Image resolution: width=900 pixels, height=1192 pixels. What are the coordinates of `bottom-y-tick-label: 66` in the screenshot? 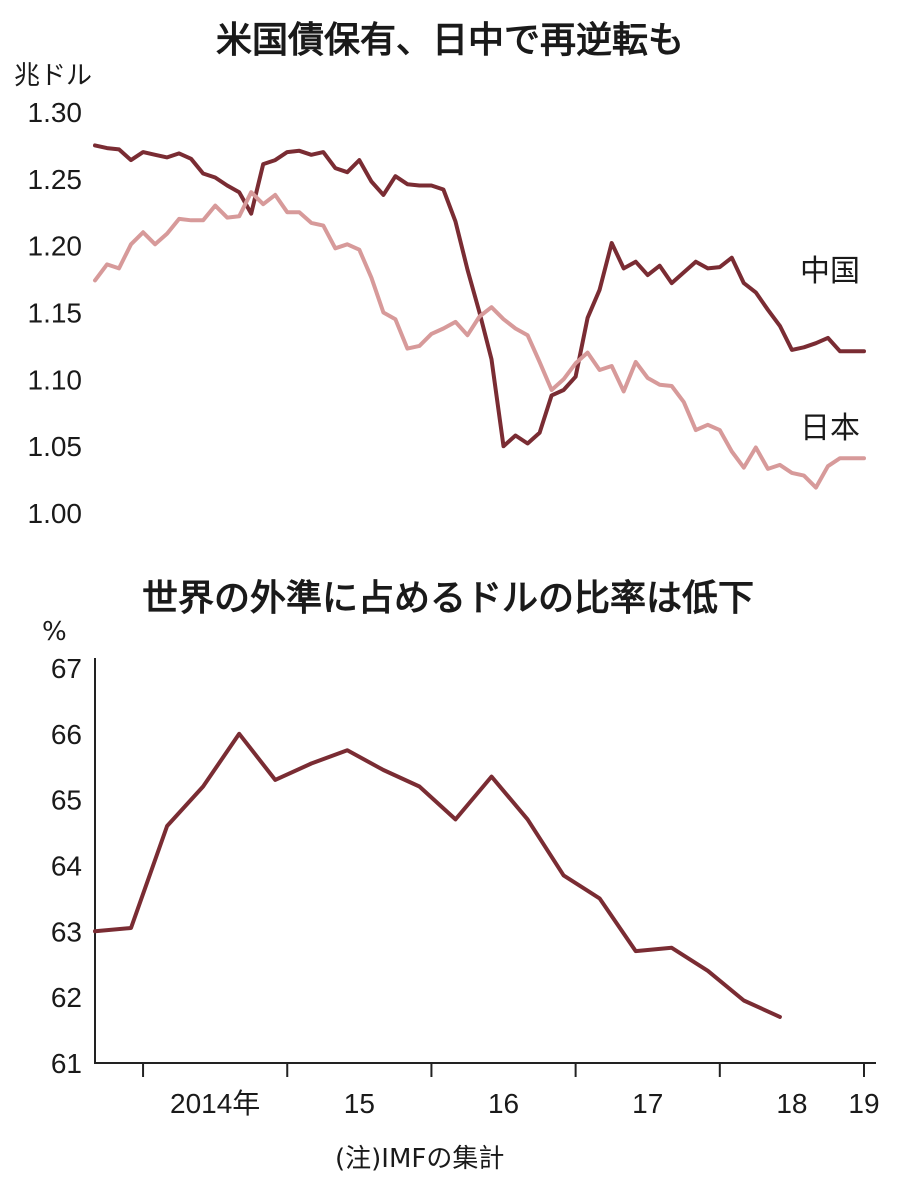 It's located at (66, 734).